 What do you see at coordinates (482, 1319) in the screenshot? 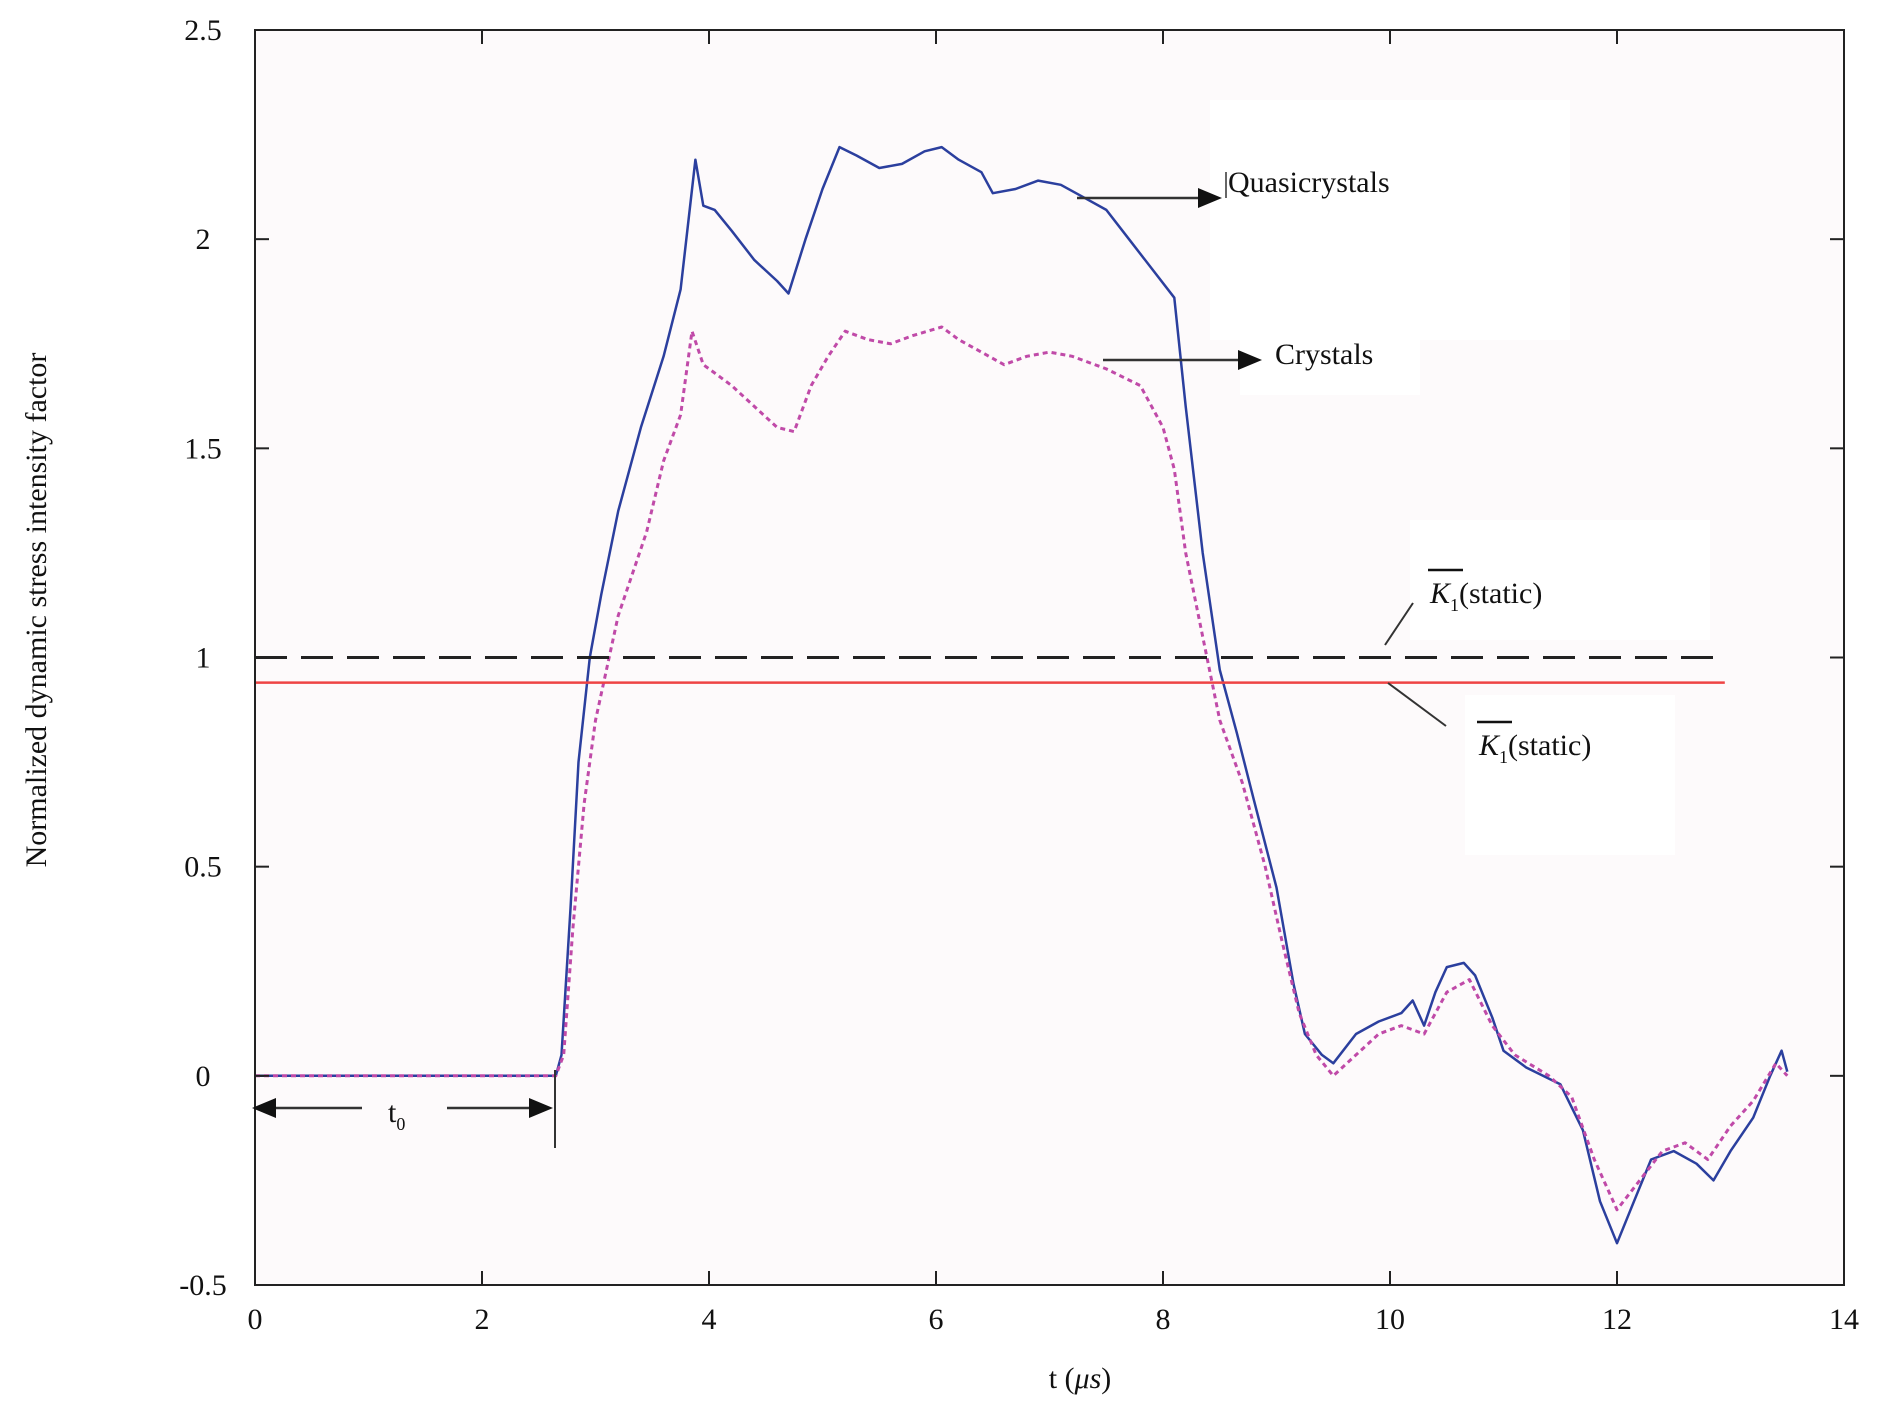
I see `x-tick-label: 2` at bounding box center [482, 1319].